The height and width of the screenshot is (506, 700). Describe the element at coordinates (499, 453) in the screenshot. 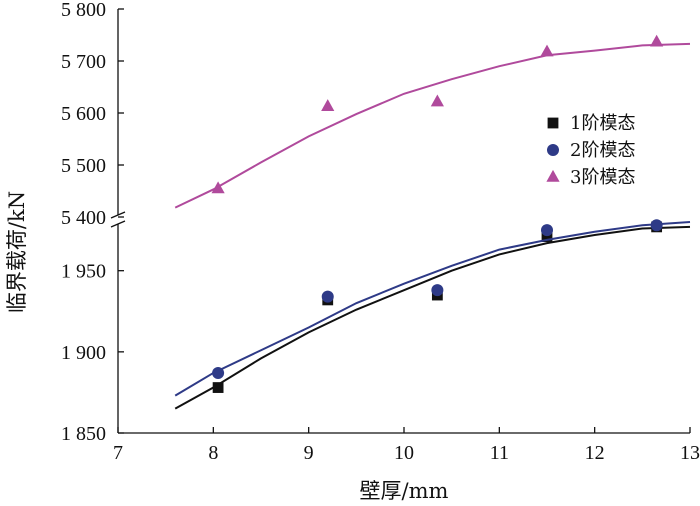

I see `x-tick-label-11: 11` at that location.